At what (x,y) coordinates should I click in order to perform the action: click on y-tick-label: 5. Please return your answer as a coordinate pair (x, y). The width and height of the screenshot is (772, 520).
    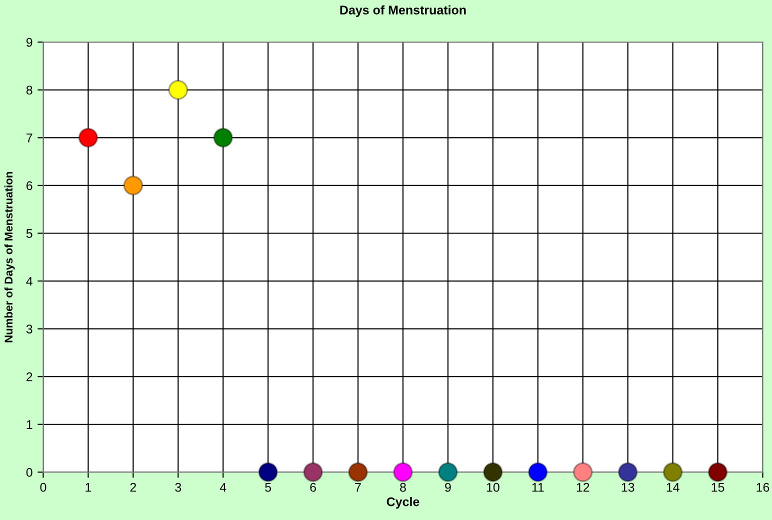
    Looking at the image, I should click on (29, 233).